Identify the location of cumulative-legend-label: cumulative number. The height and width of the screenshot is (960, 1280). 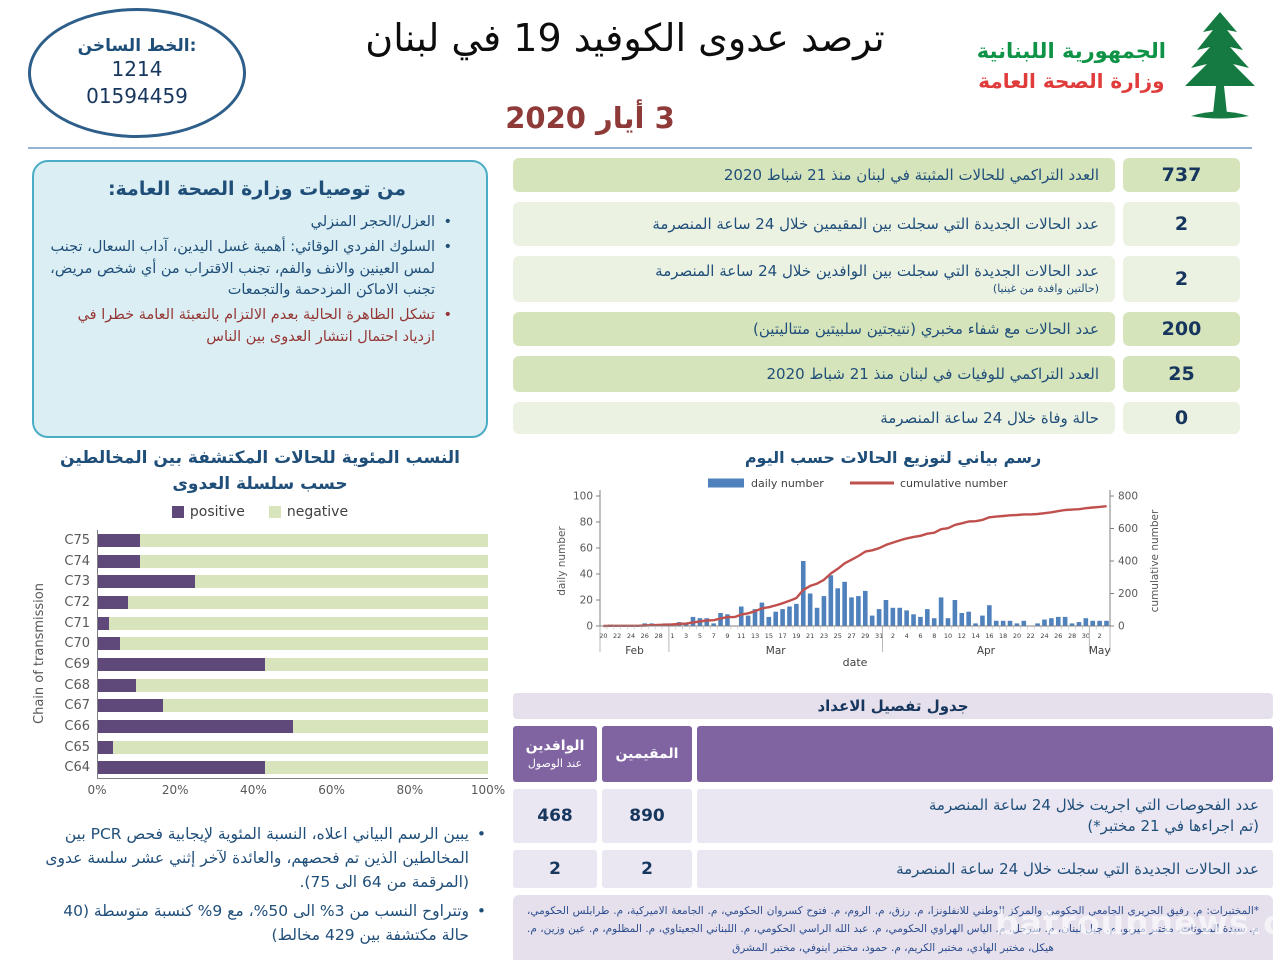
(954, 483).